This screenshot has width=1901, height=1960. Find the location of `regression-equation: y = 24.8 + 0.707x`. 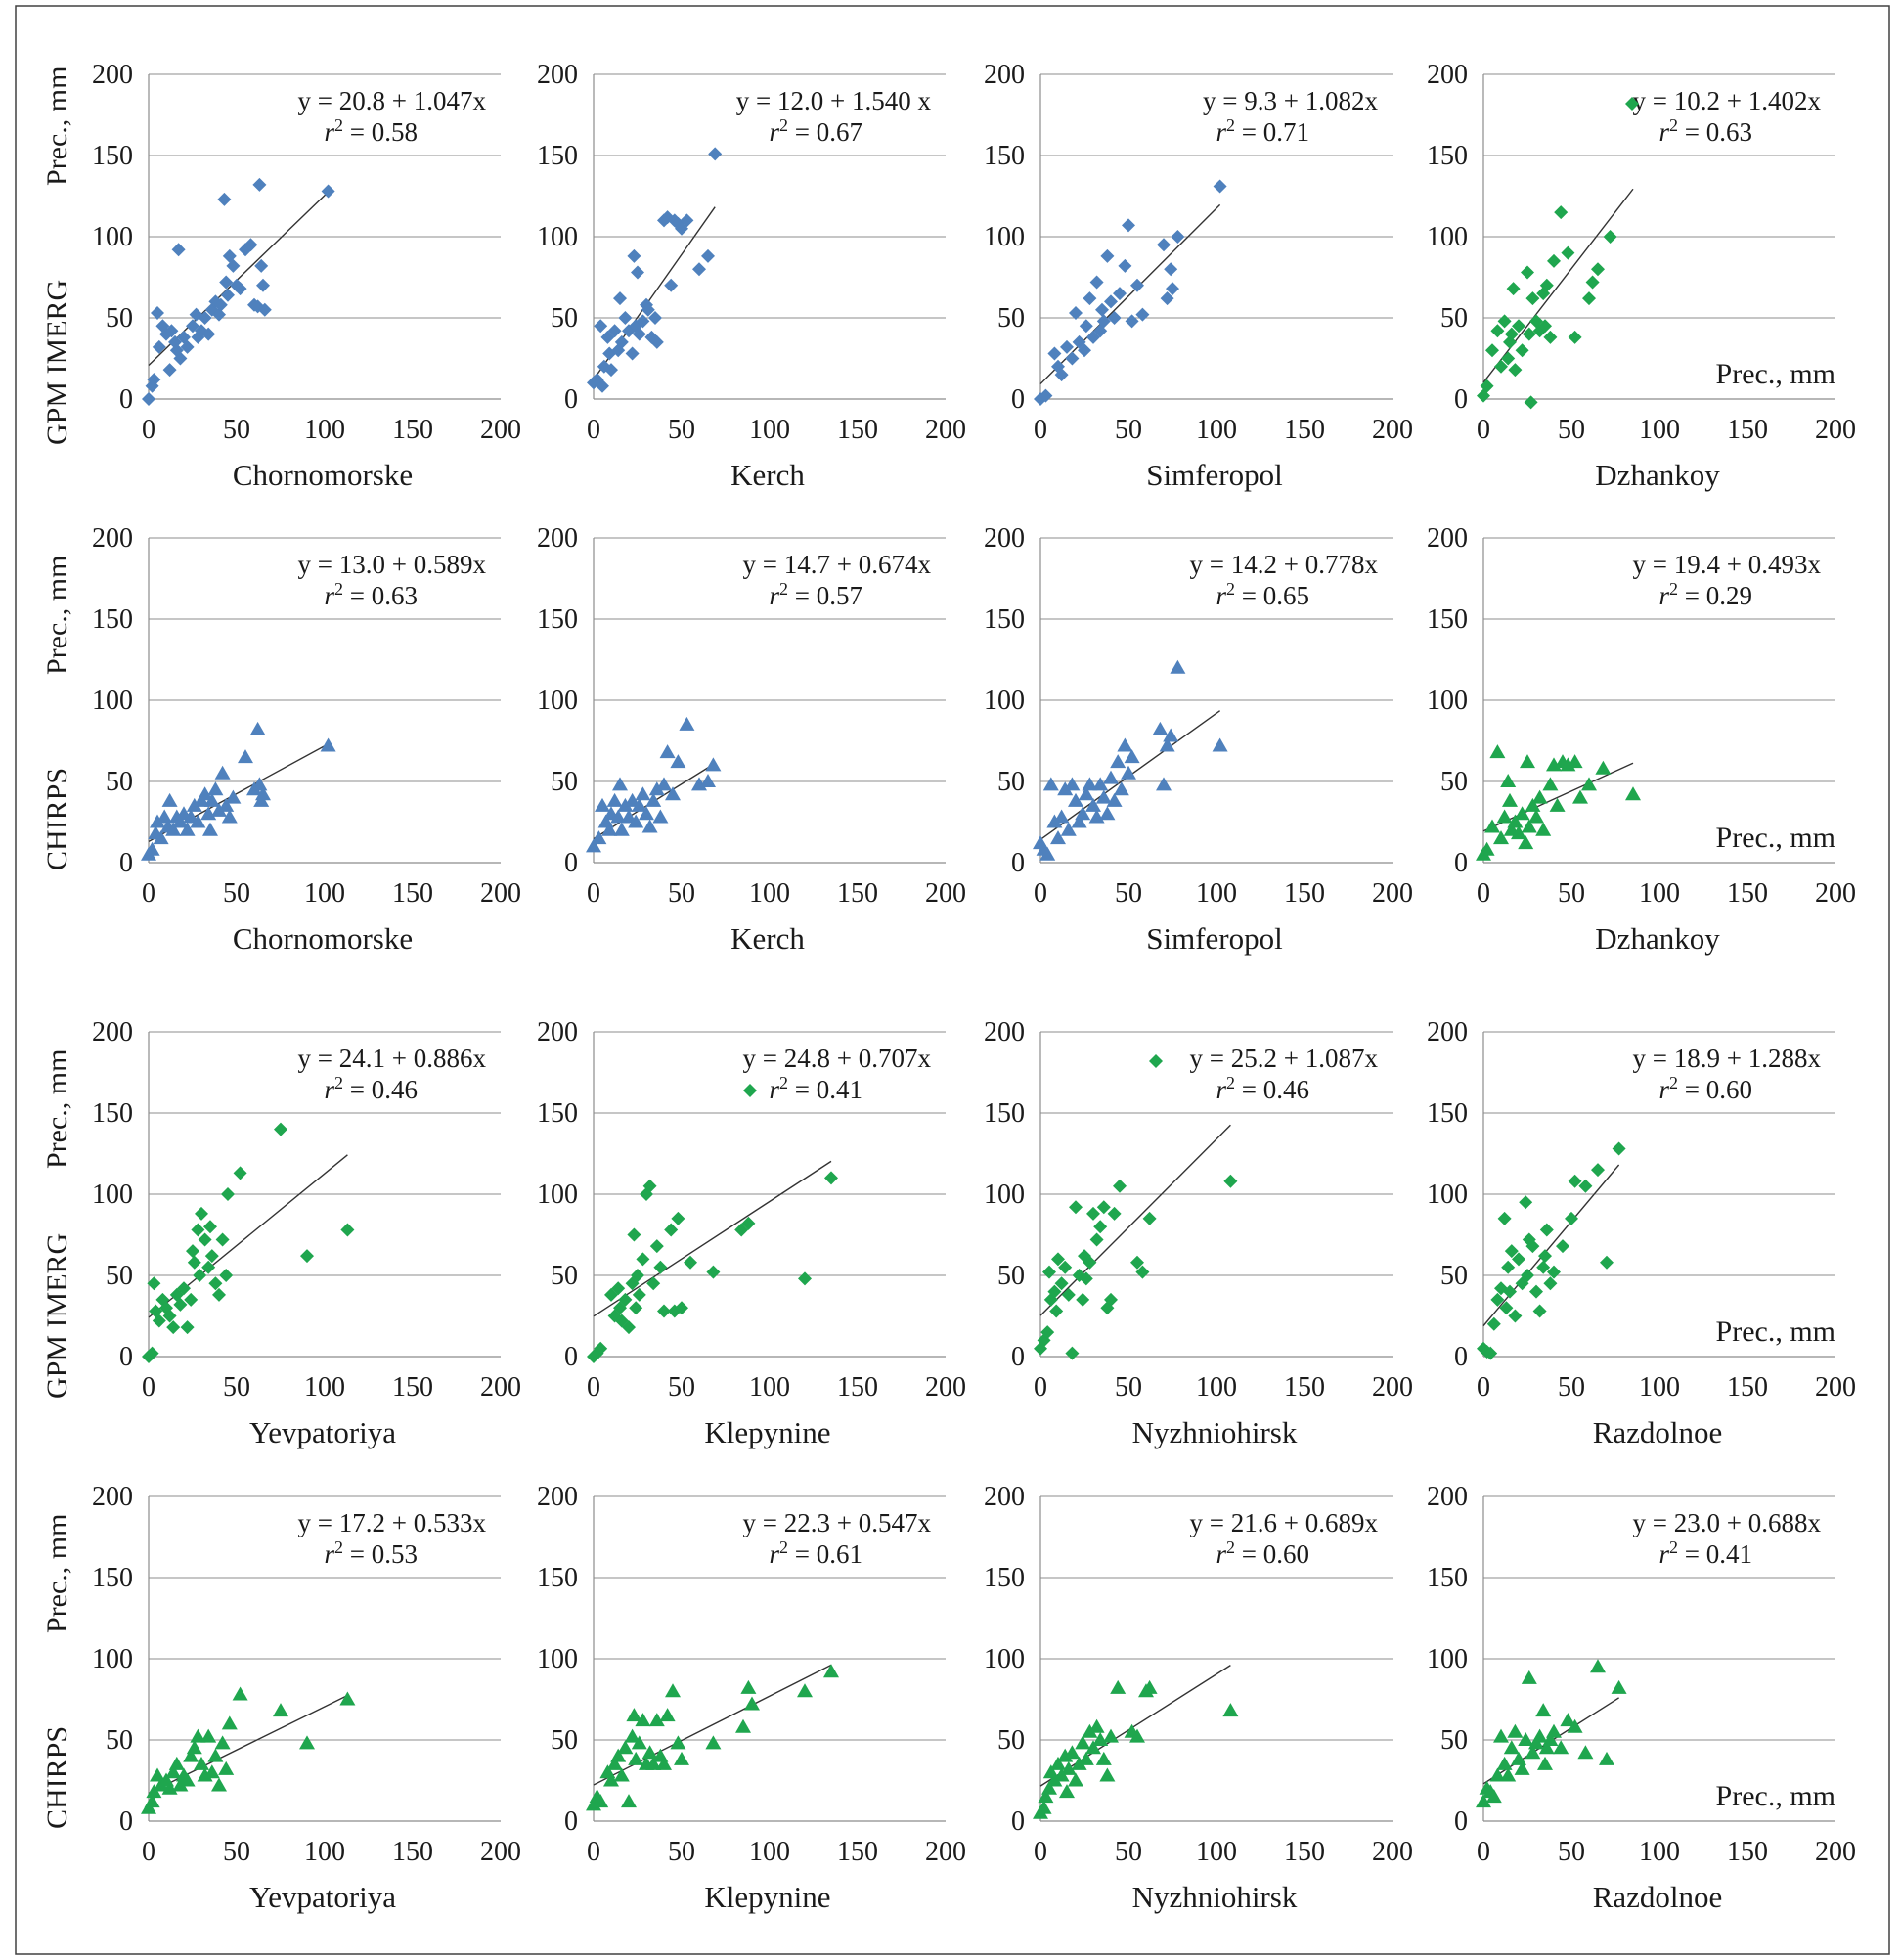

regression-equation: y = 24.8 + 0.707x is located at coordinates (837, 1058).